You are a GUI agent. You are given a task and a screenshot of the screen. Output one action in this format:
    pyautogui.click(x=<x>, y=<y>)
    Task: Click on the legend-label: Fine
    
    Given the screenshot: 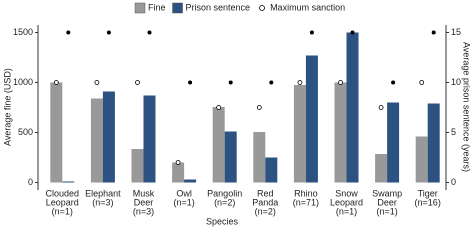 What is the action you would take?
    pyautogui.click(x=157, y=7)
    